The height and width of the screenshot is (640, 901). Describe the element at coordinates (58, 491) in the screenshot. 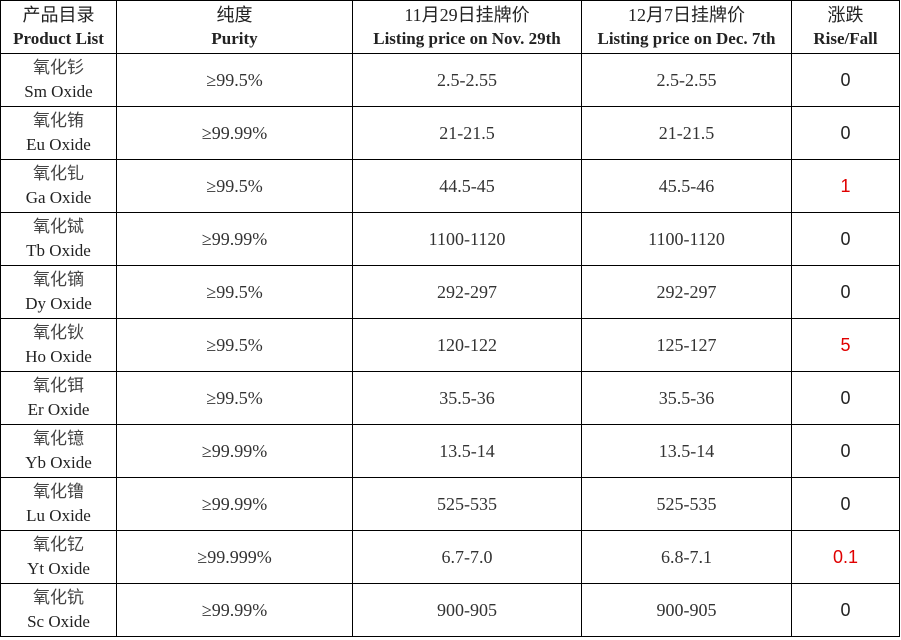

I see `product-name-zh: 氧化镥` at that location.